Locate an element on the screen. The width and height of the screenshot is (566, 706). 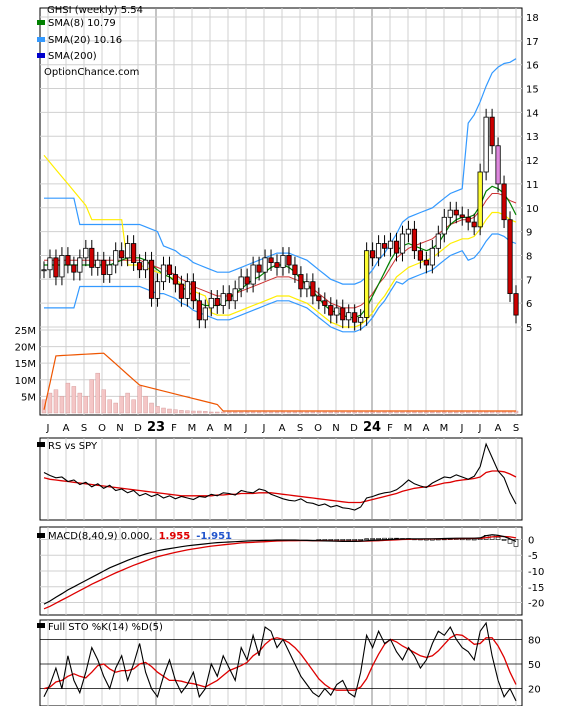
x-tick-label: S is located at coordinates (84, 428).